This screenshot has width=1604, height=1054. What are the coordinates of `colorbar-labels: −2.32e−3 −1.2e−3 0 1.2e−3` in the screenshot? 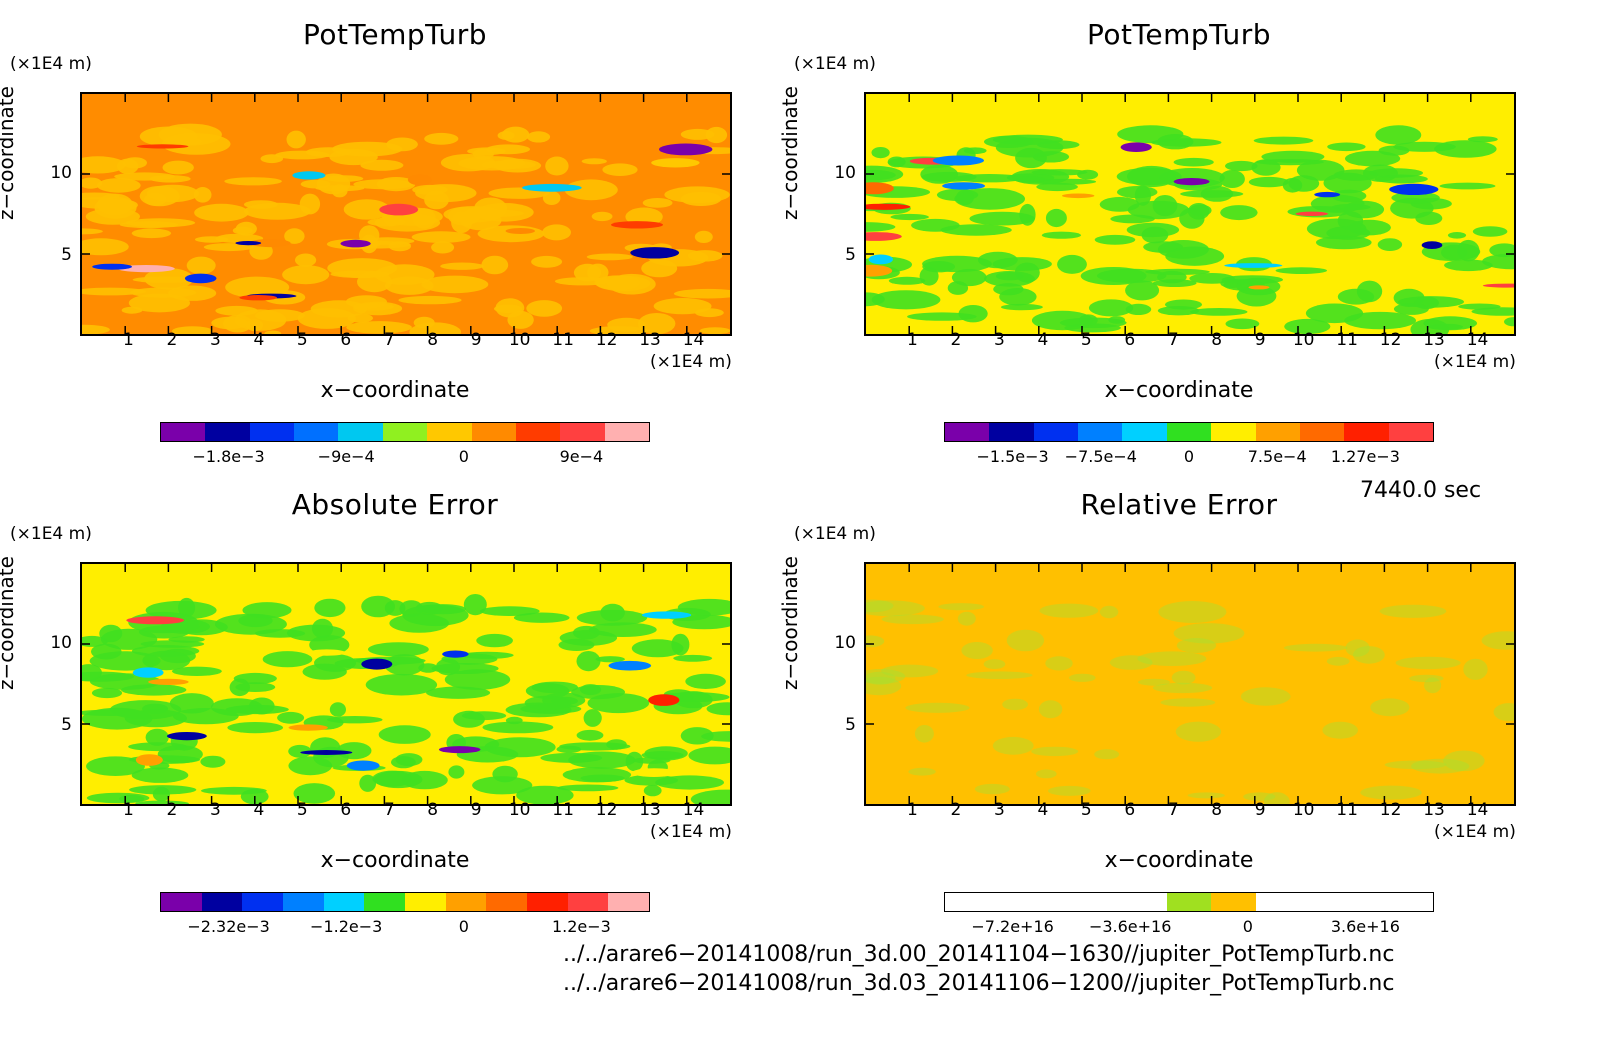 It's located at (405, 927).